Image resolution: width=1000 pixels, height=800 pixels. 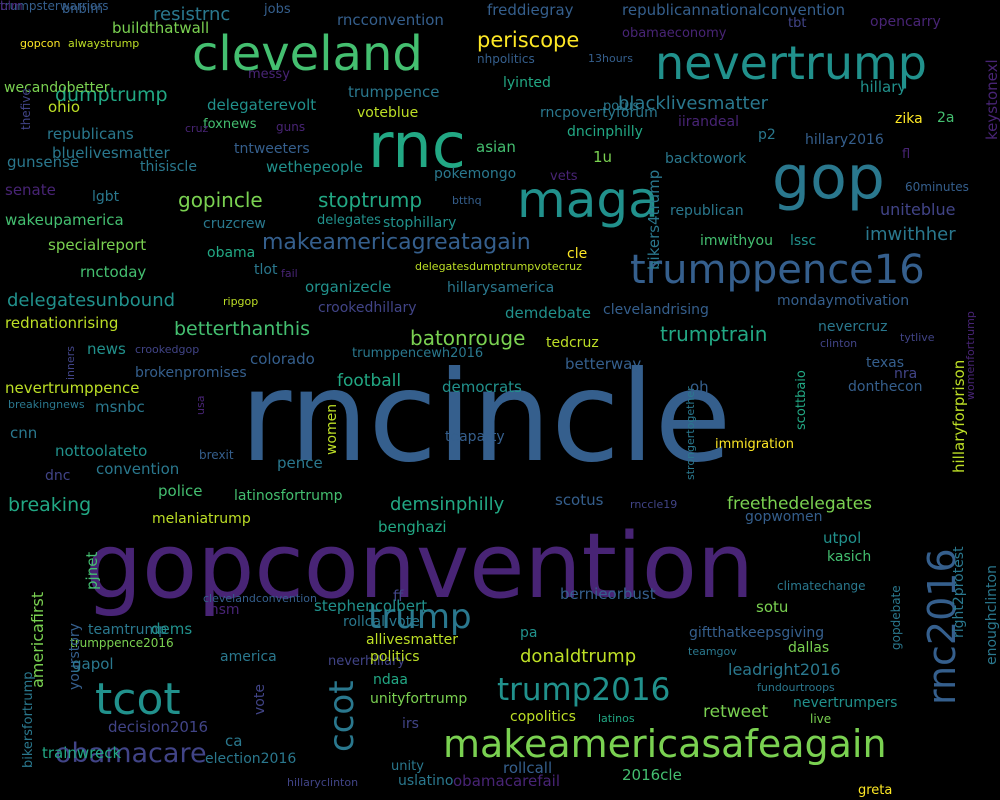 I want to click on cloud-word: utpol, so click(x=842, y=538).